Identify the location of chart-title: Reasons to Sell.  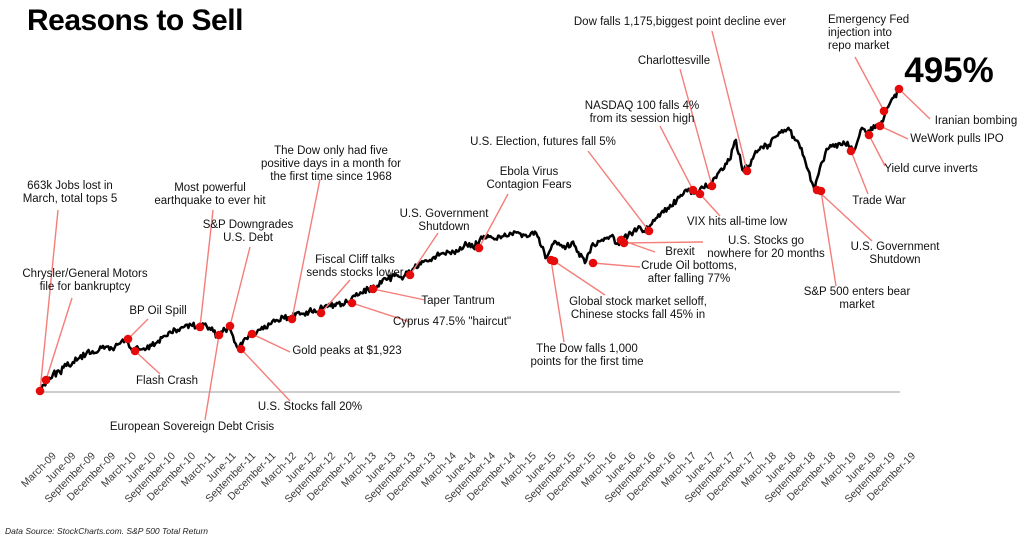
(135, 20).